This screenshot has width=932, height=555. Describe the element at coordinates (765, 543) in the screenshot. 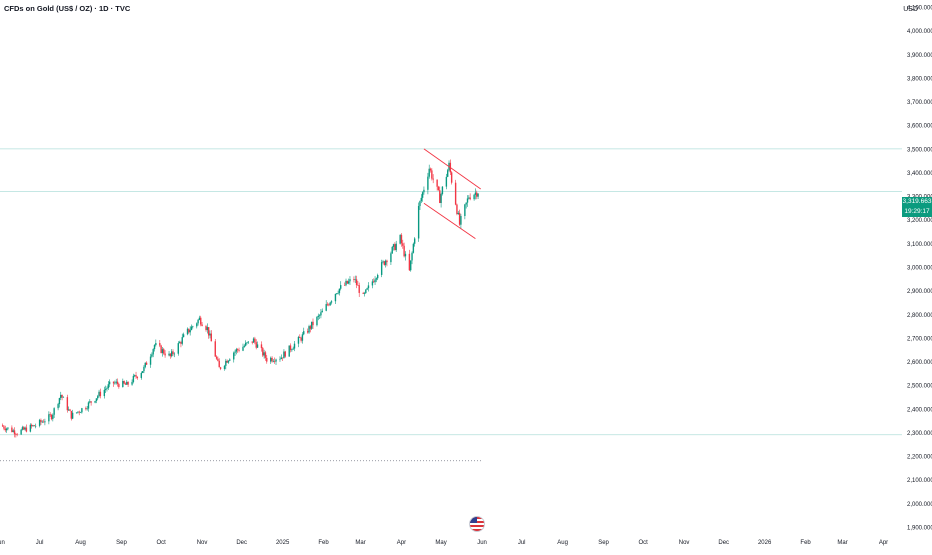

I see `time-axis-label: 2026` at that location.